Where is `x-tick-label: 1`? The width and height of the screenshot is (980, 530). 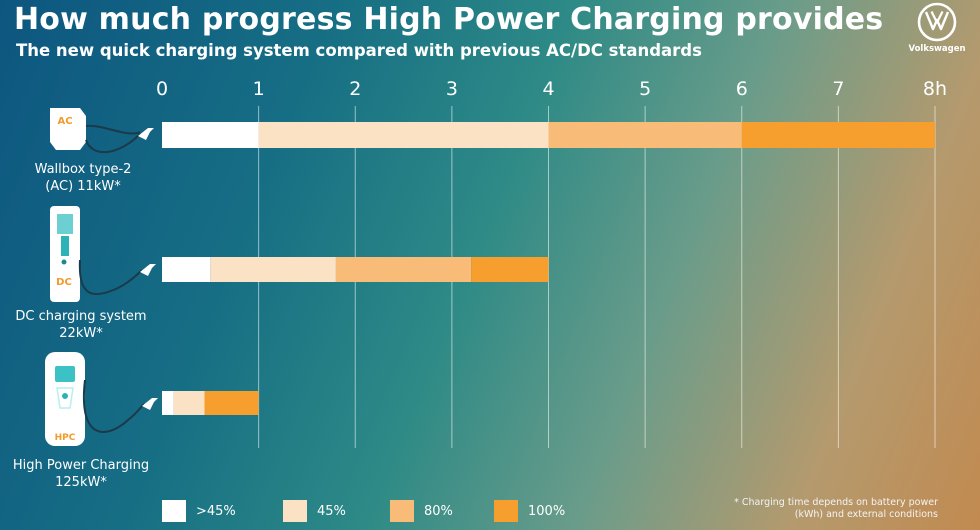 x-tick-label: 1 is located at coordinates (259, 89).